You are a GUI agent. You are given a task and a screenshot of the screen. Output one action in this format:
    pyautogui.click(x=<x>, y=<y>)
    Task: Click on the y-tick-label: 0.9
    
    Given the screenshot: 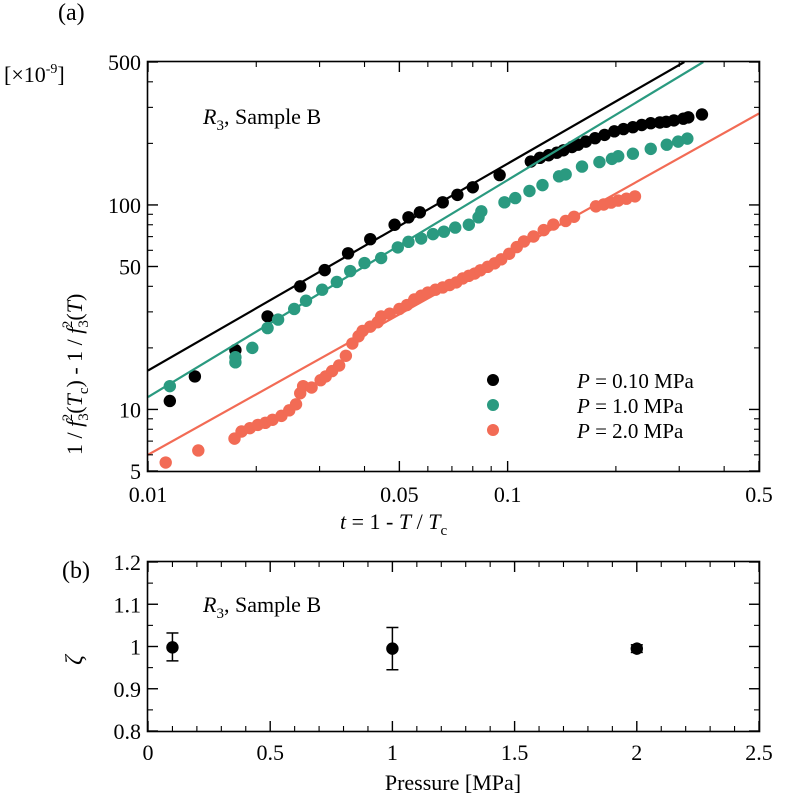 What is the action you would take?
    pyautogui.click(x=128, y=689)
    